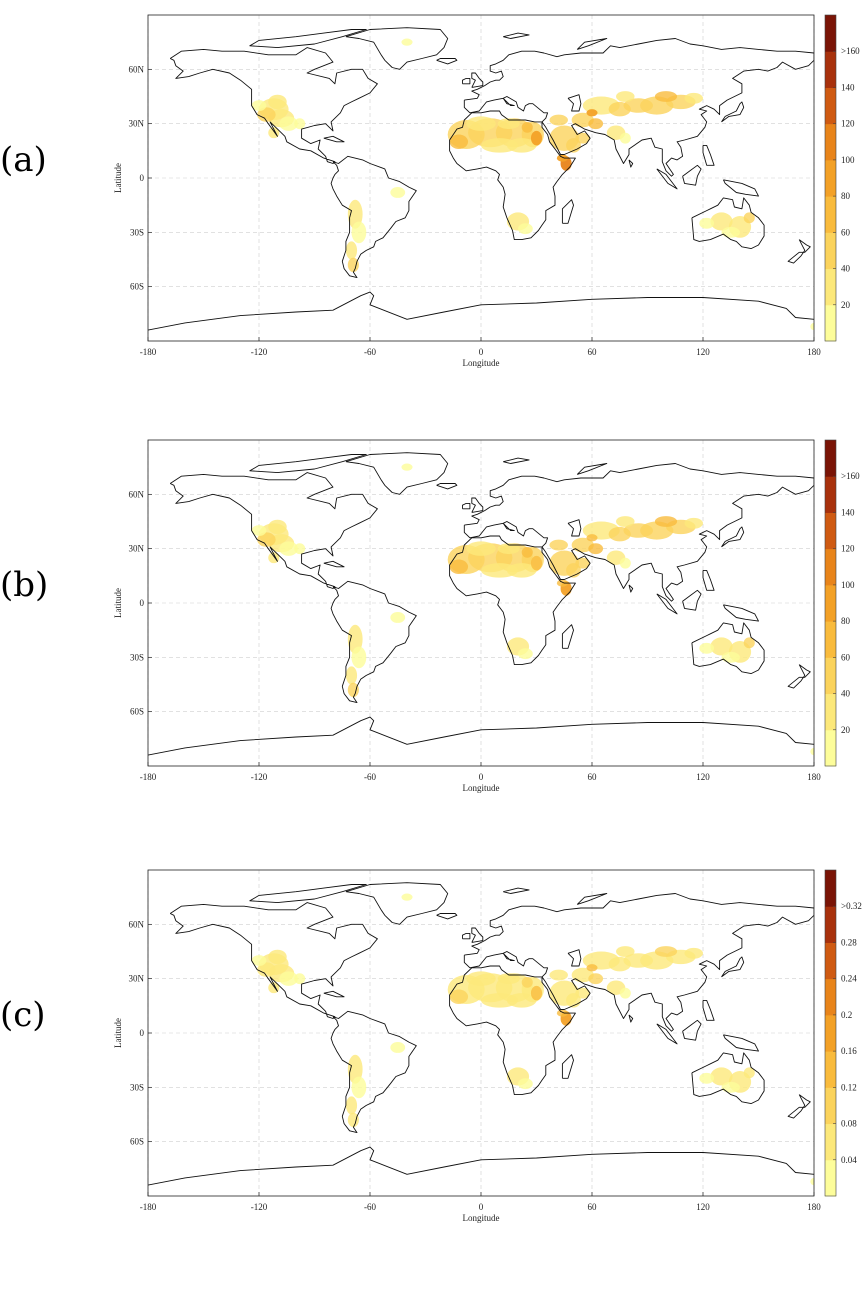  I want to click on y-tick-label: 60N, so click(137, 924).